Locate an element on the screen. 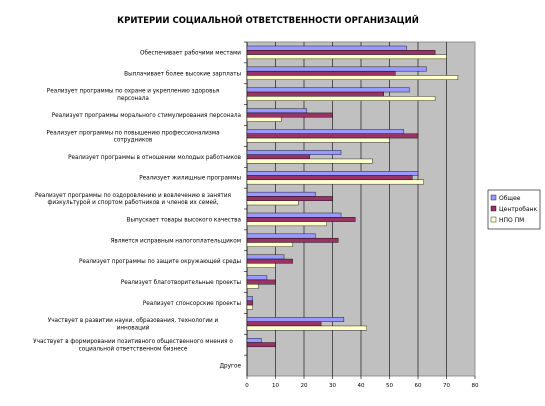 This screenshot has height=406, width=545. category-label: сотрудников is located at coordinates (133, 141).